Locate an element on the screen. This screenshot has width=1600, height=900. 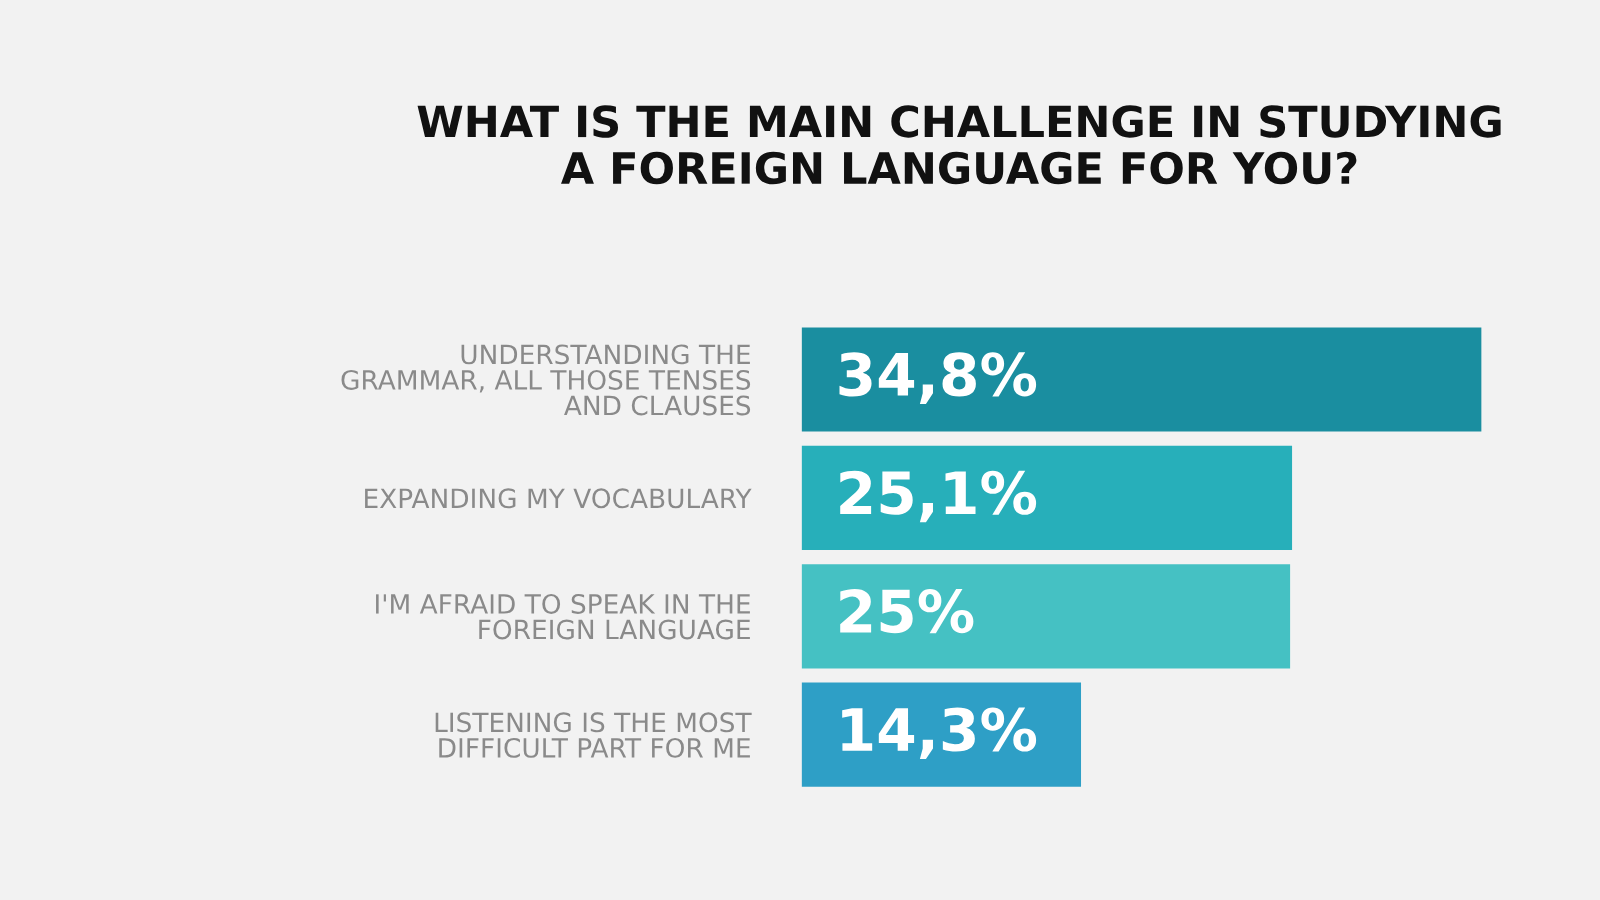
y-tick-label: EXPANDING MY VOCABULARY is located at coordinates (558, 498).